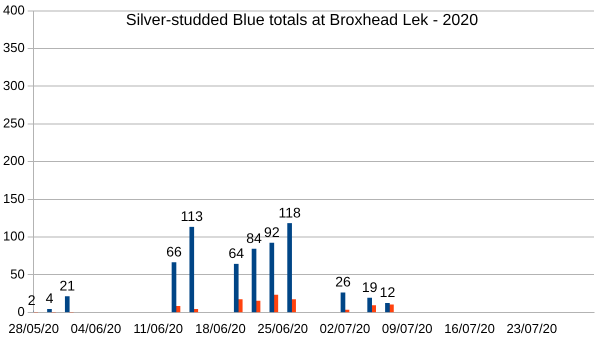 This screenshot has width=604, height=340. I want to click on y-tick-label: 200, so click(13, 160).